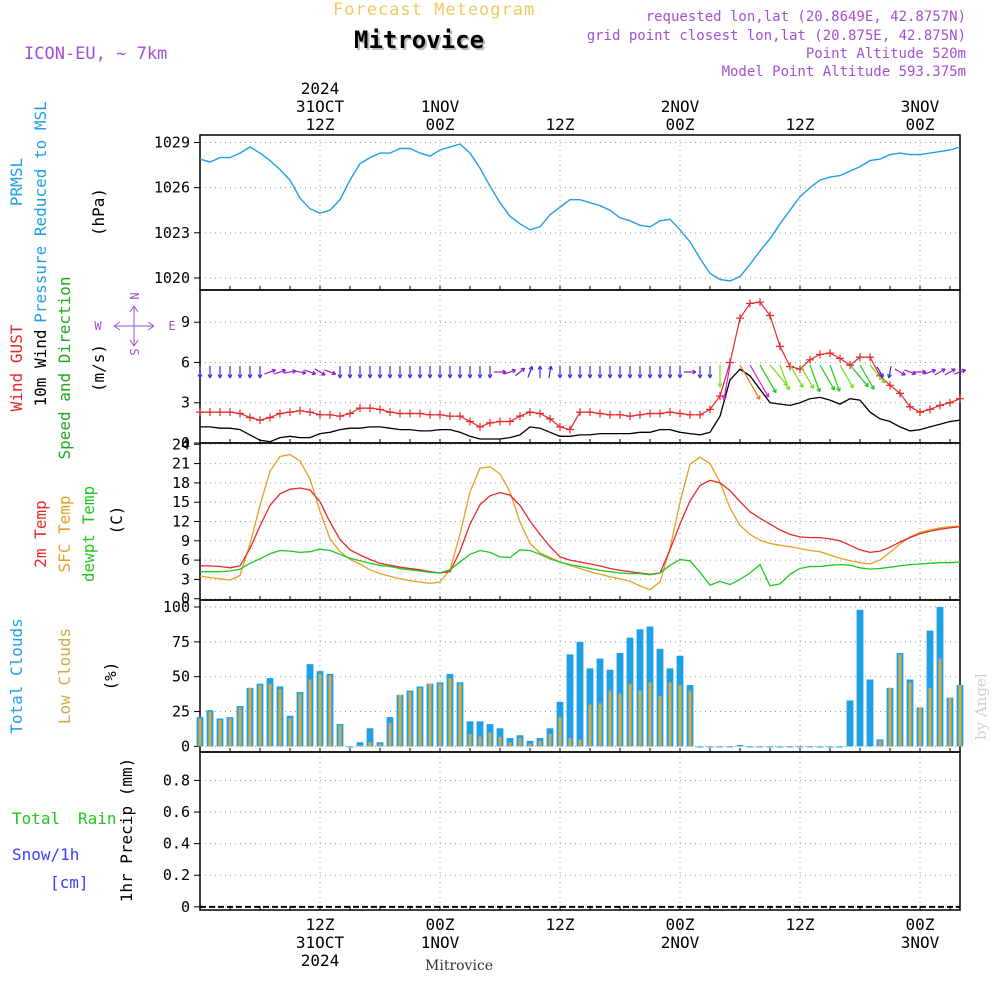  What do you see at coordinates (176, 607) in the screenshot?
I see `y-tick-label: 100` at bounding box center [176, 607].